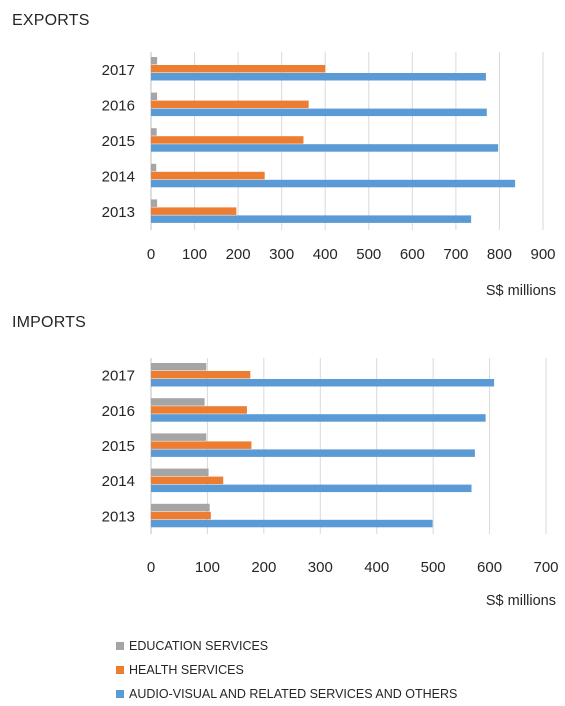 The image size is (565, 706). I want to click on imports-x-tick-label: 400, so click(376, 567).